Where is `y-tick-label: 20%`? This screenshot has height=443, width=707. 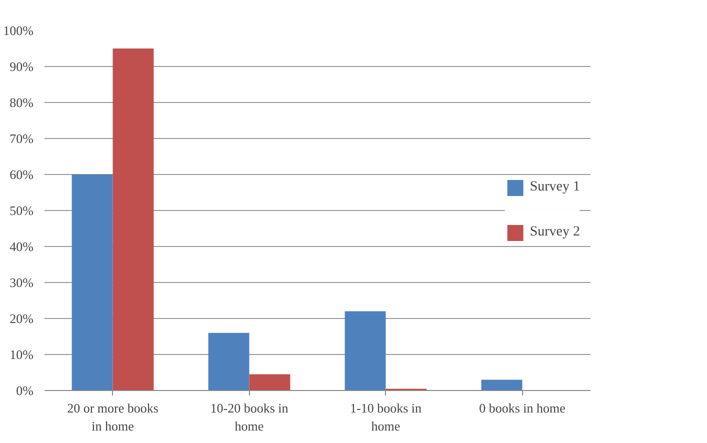
y-tick-label: 20% is located at coordinates (22, 318).